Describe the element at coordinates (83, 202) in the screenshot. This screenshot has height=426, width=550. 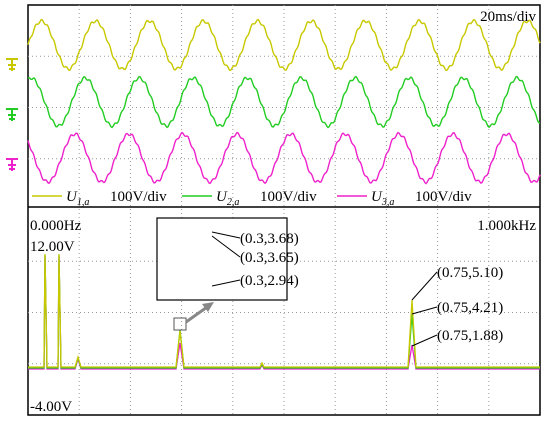
I see `legend-subscript: 1,a` at that location.